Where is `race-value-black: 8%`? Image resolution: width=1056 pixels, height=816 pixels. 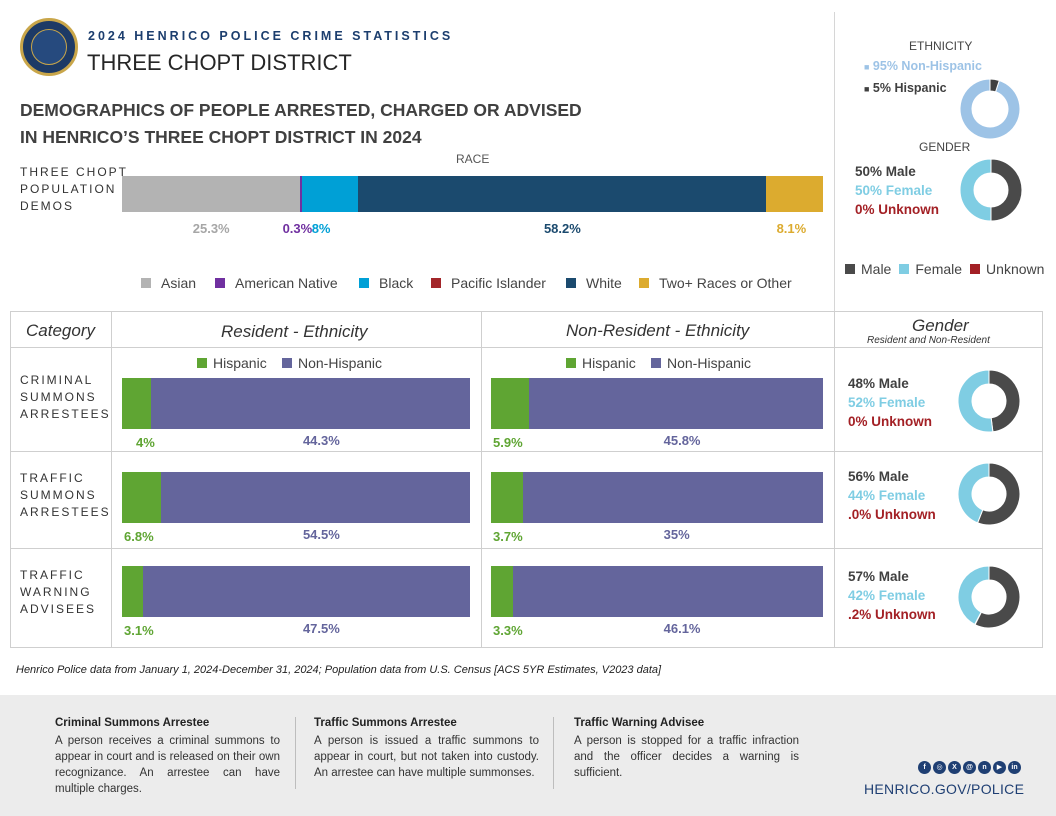
race-value-black: 8% is located at coordinates (321, 228).